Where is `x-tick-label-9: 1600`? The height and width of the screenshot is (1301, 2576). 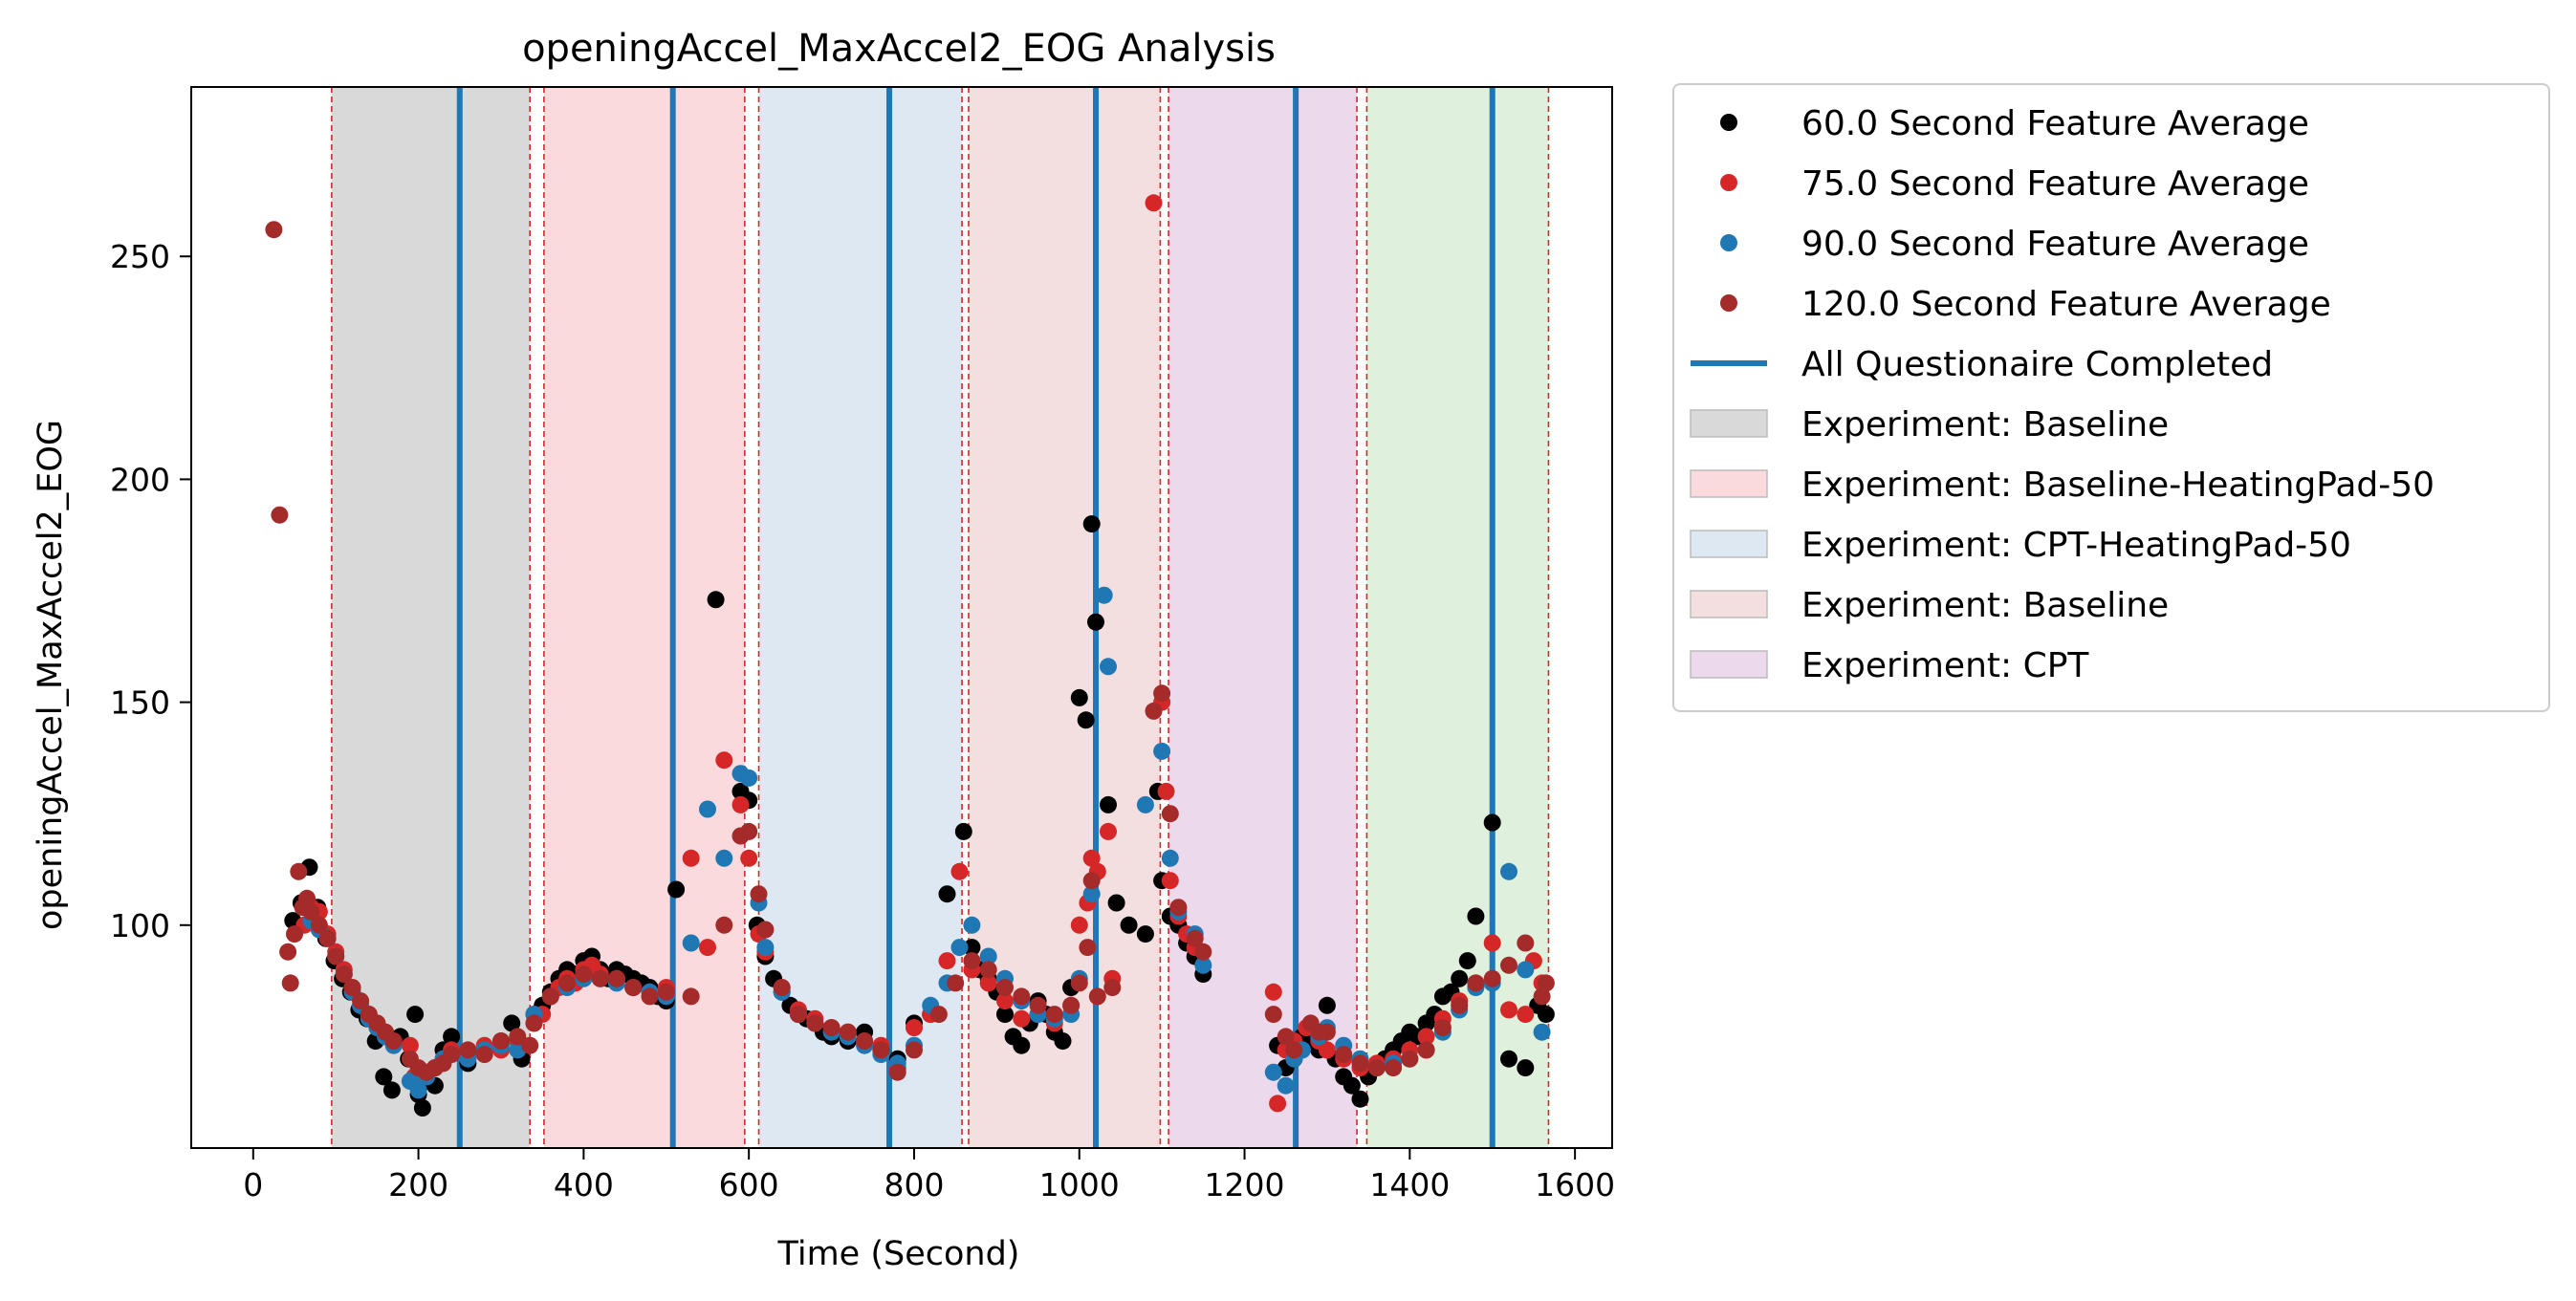
x-tick-label-9: 1600 is located at coordinates (1575, 1184).